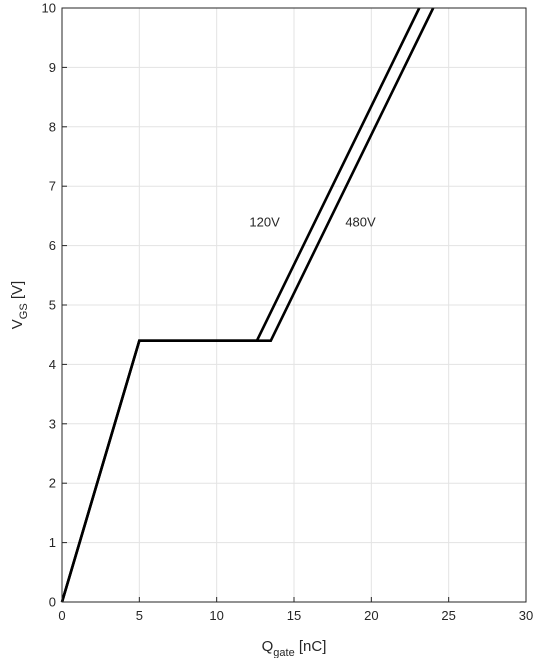 This screenshot has height=658, width=539. Describe the element at coordinates (52, 245) in the screenshot. I see `y-tick-label: 6` at that location.